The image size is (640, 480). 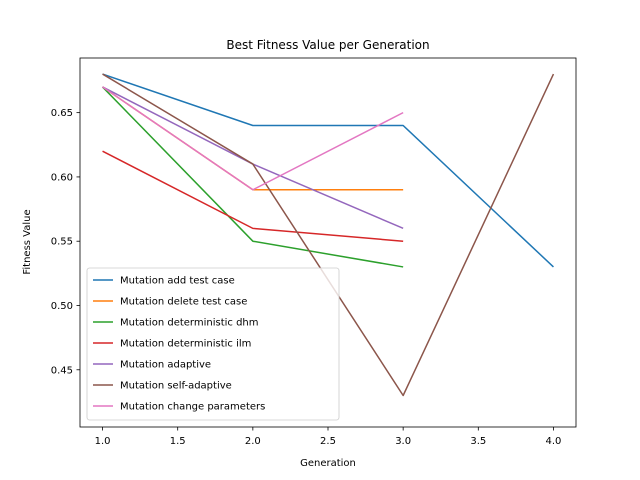 I want to click on chart-title: Best Fitness Value per Generation, so click(x=327, y=45).